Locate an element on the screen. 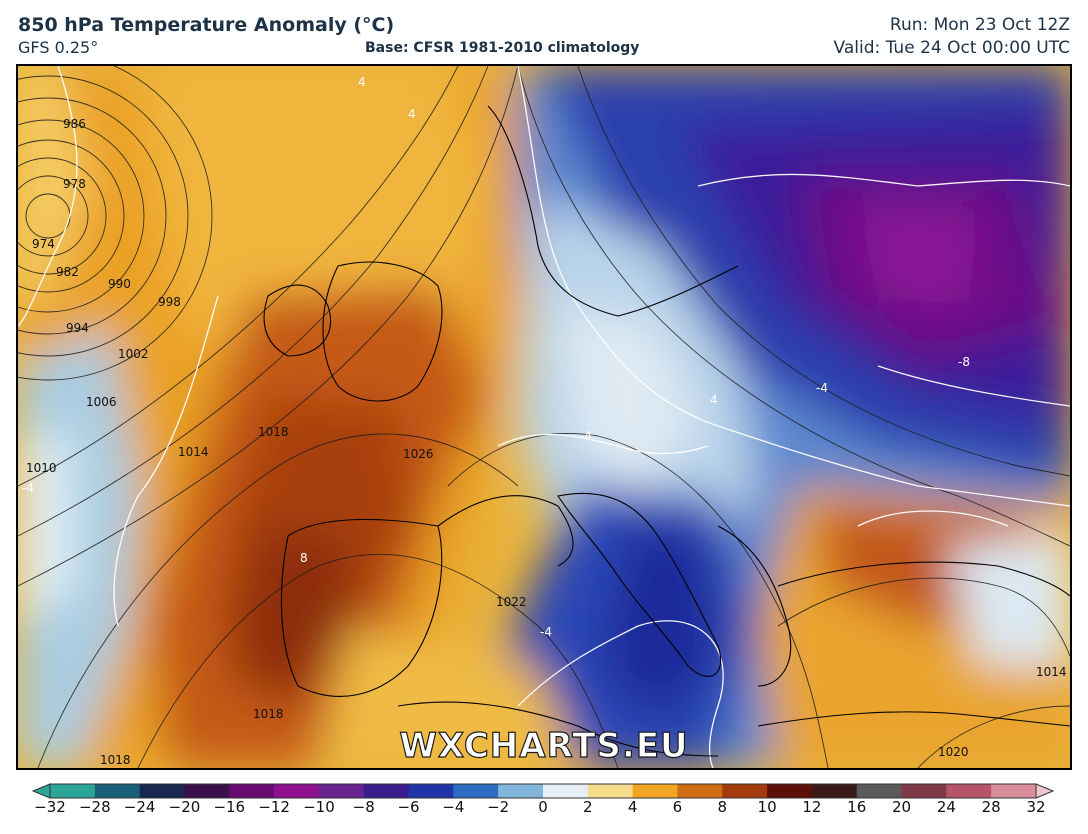 The width and height of the screenshot is (1088, 834). isobar-label: 1020 is located at coordinates (953, 752).